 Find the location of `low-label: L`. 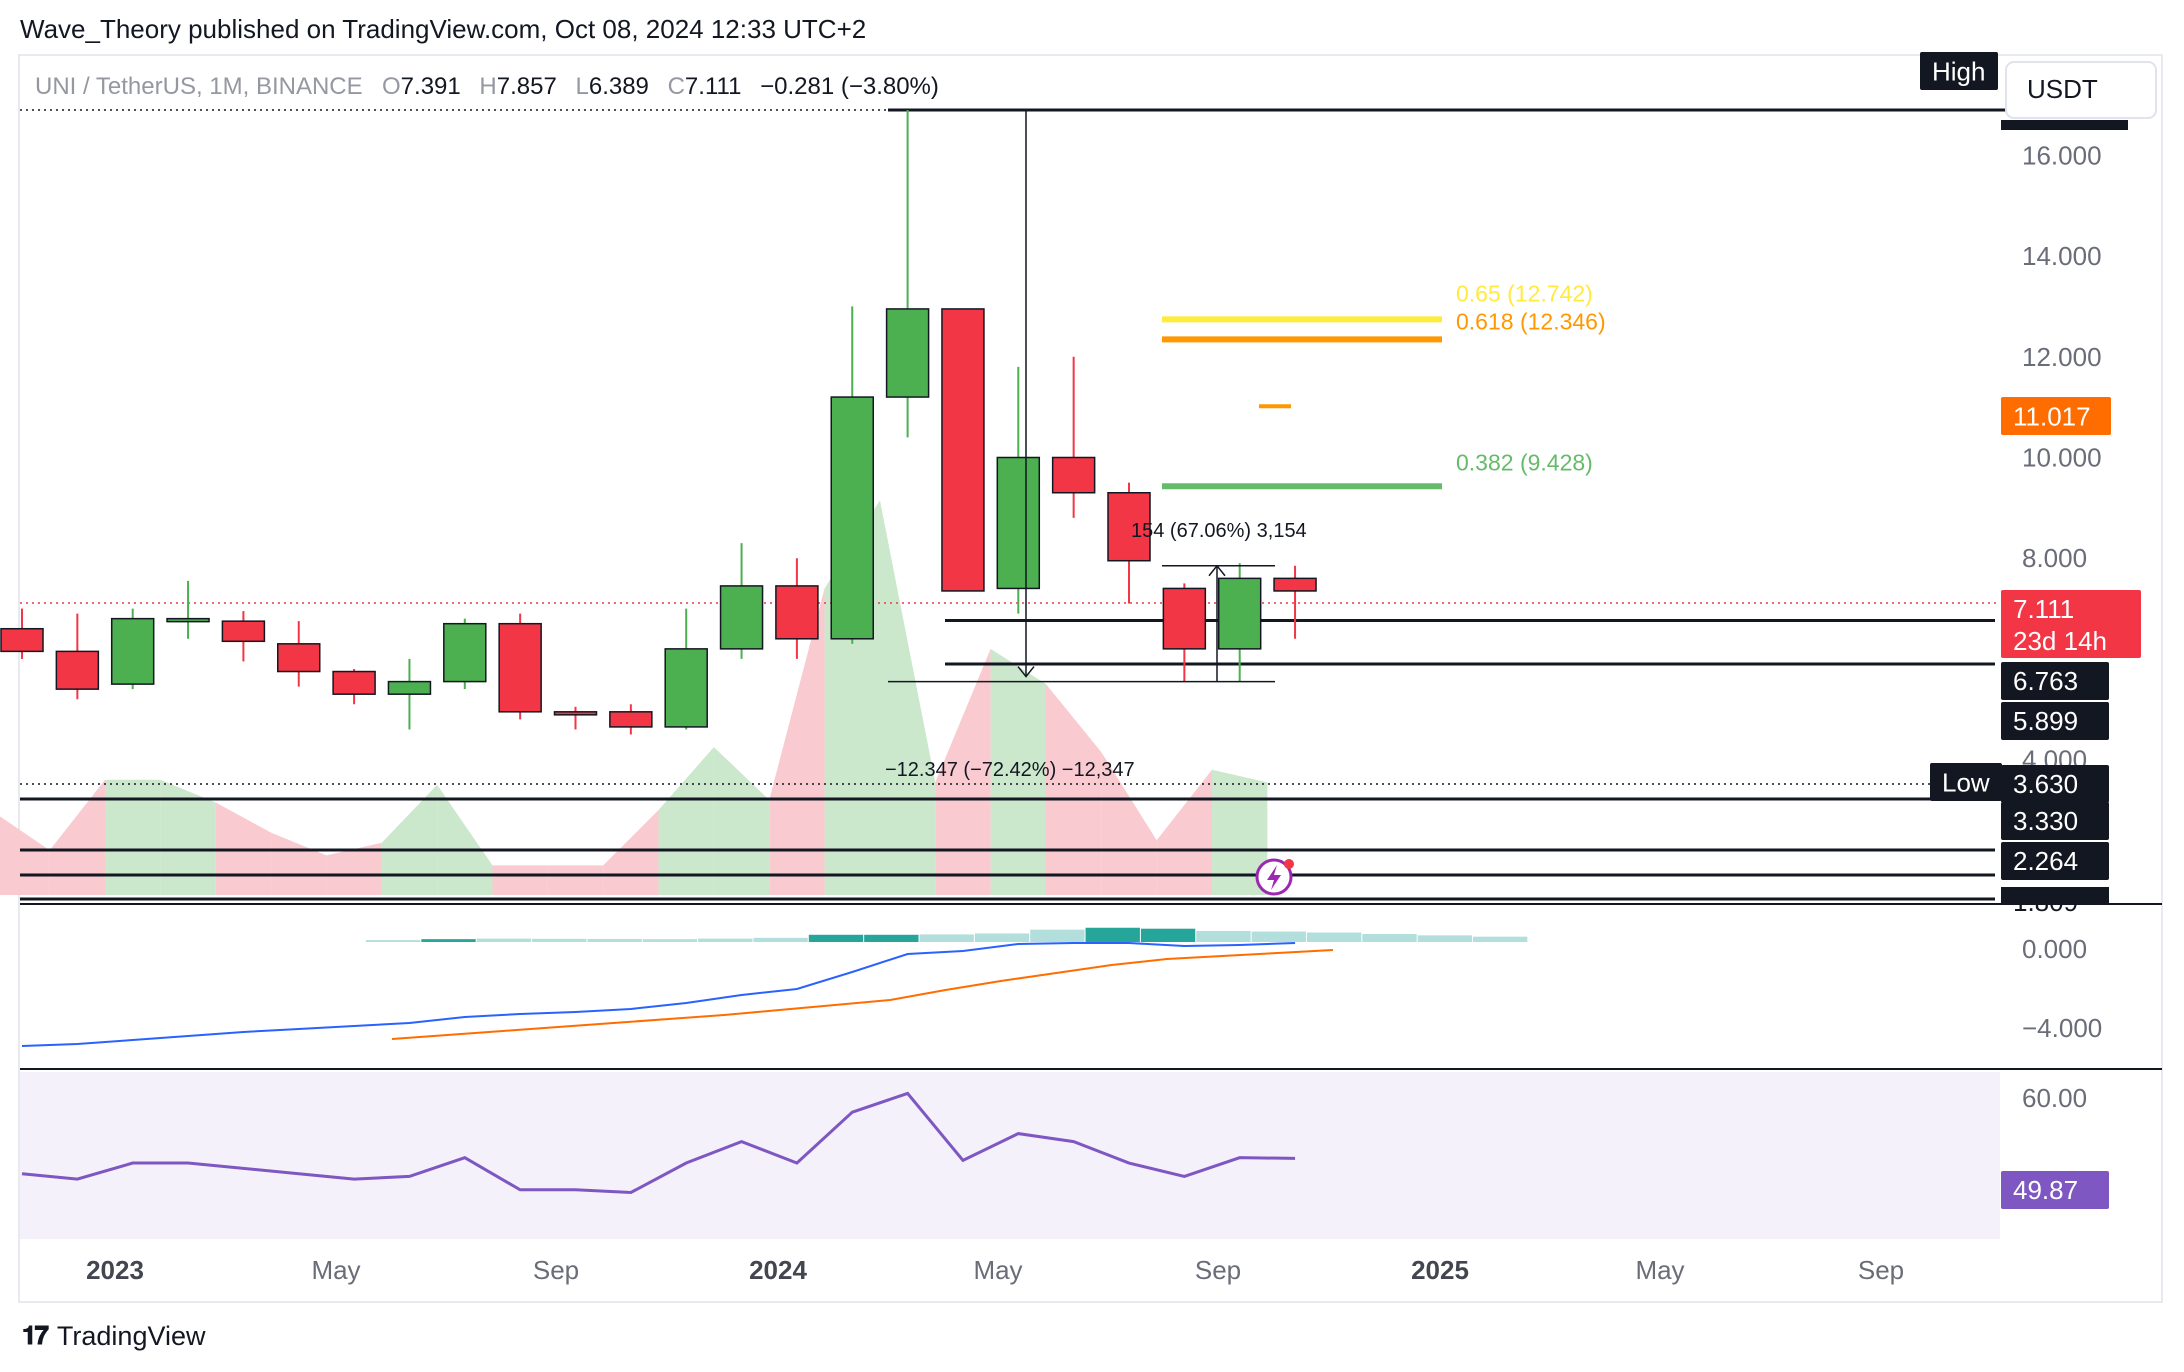

low-label: L is located at coordinates (581, 86).